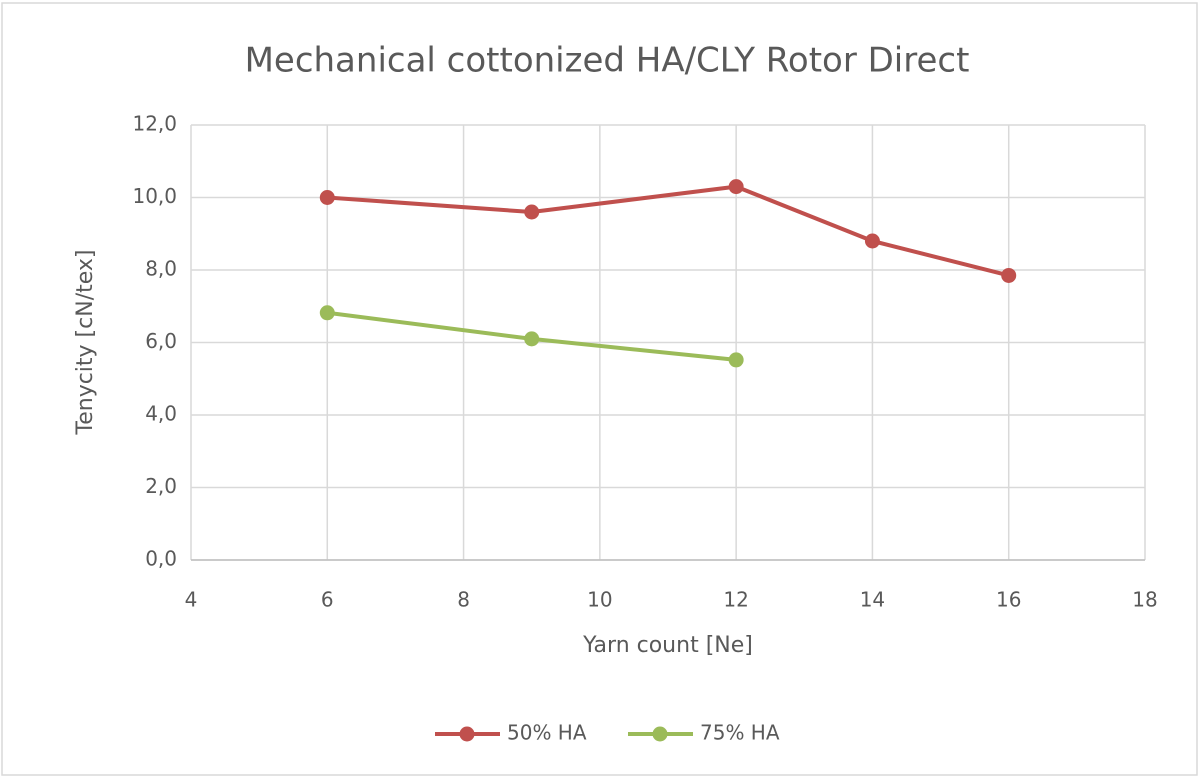  Describe the element at coordinates (161, 414) in the screenshot. I see `y-tick-label: 4,0` at that location.